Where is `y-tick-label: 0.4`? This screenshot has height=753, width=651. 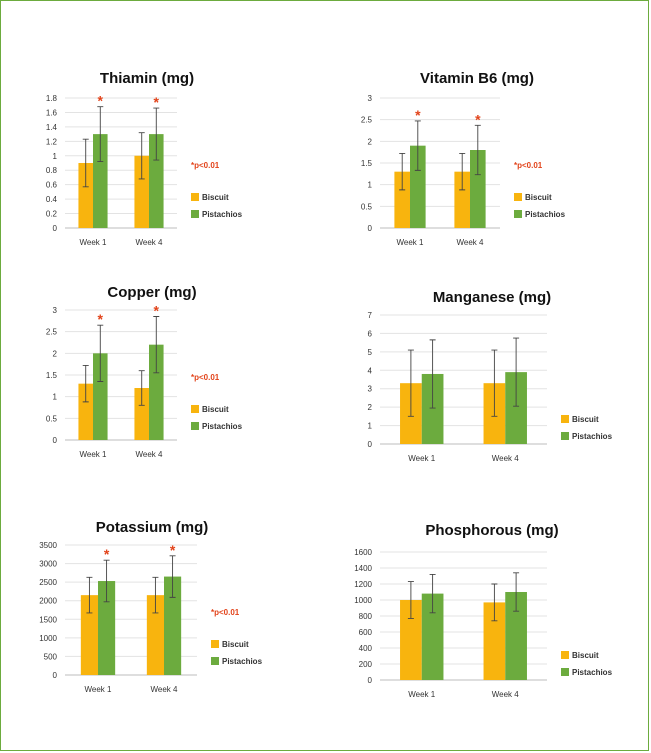
y-tick-label: 0.4 is located at coordinates (52, 199).